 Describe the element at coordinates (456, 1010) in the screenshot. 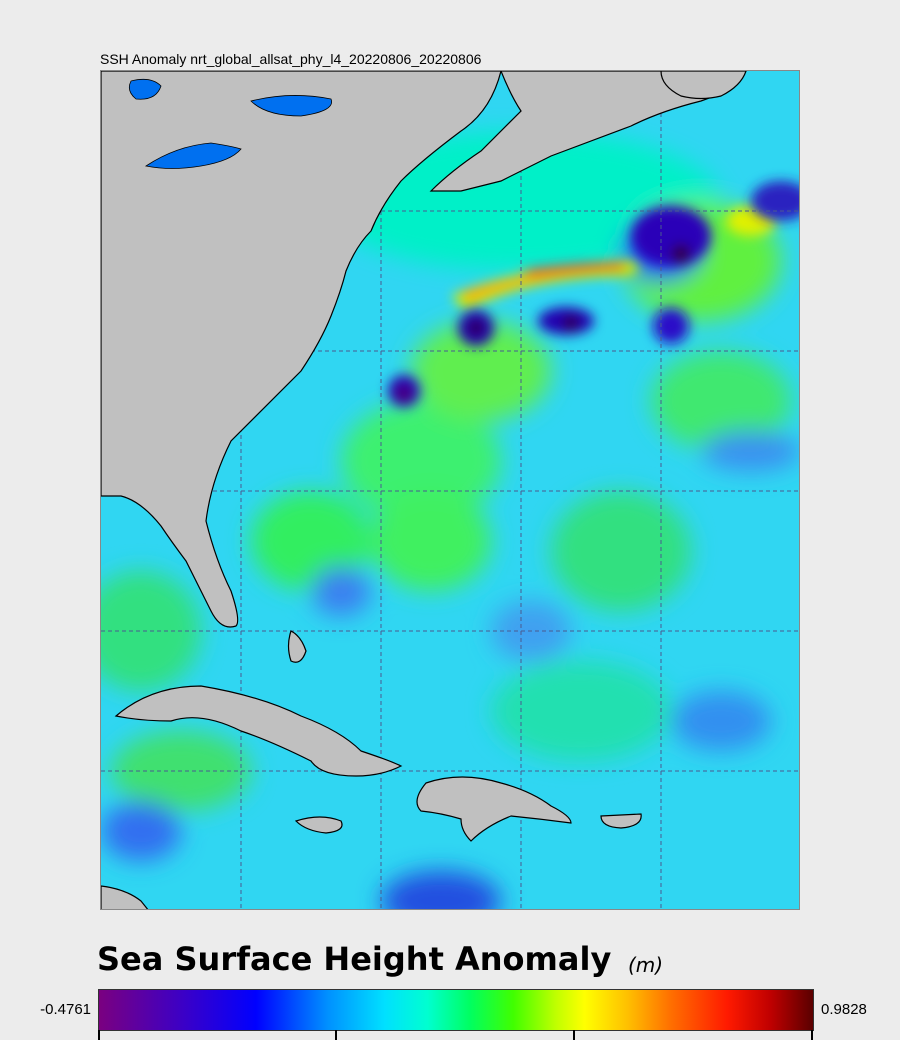

I see `colorbar` at that location.